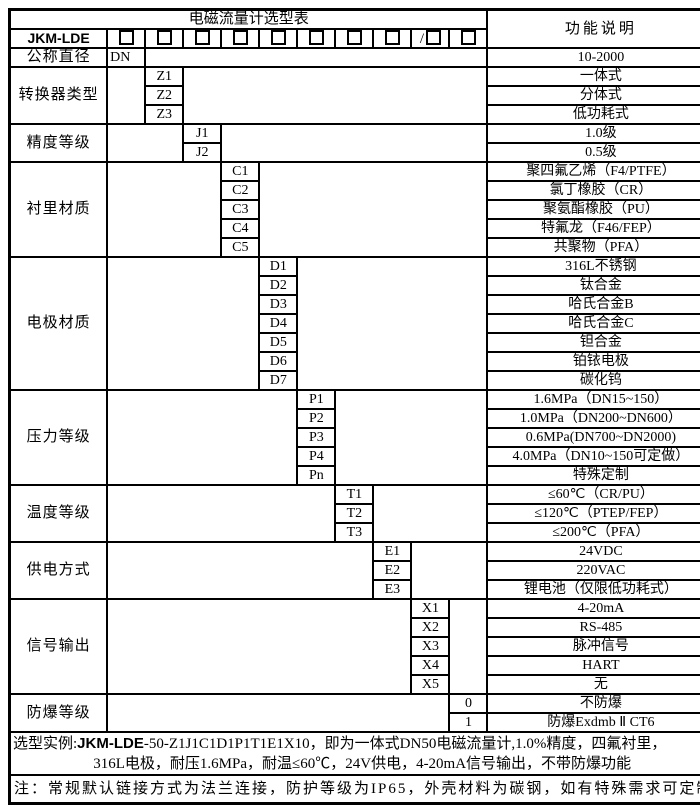 The width and height of the screenshot is (700, 810). What do you see at coordinates (240, 209) in the screenshot?
I see `option-code: C3` at bounding box center [240, 209].